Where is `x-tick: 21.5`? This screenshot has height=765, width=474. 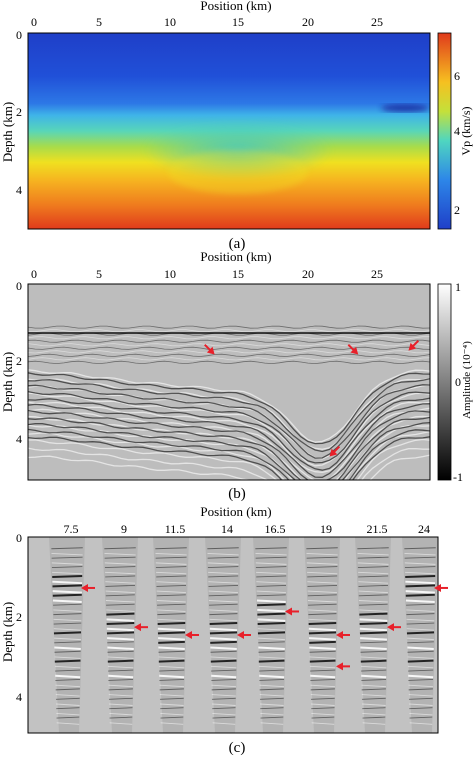 x-tick: 21.5 is located at coordinates (377, 529).